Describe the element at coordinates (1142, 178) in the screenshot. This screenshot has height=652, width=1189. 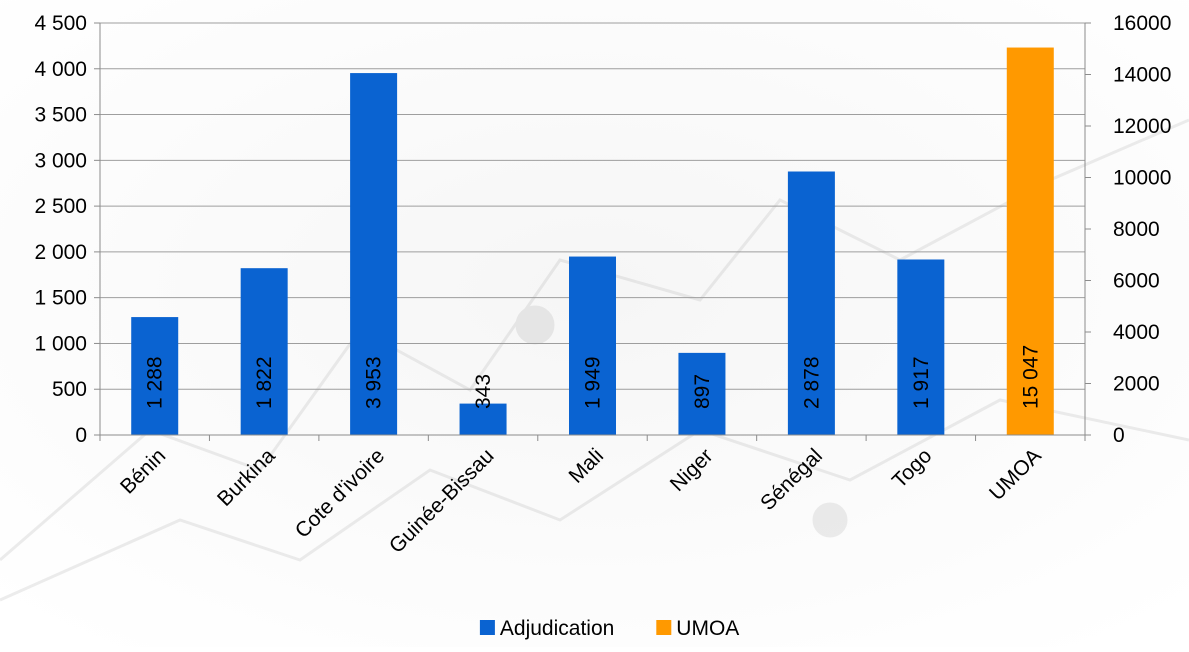
I see `right-axis-tick-label: 10000` at that location.